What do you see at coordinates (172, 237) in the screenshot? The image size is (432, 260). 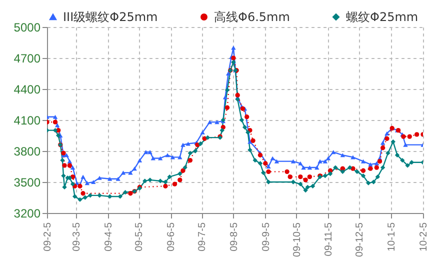 I see `x-tick-label: 09-6-5` at bounding box center [172, 237].